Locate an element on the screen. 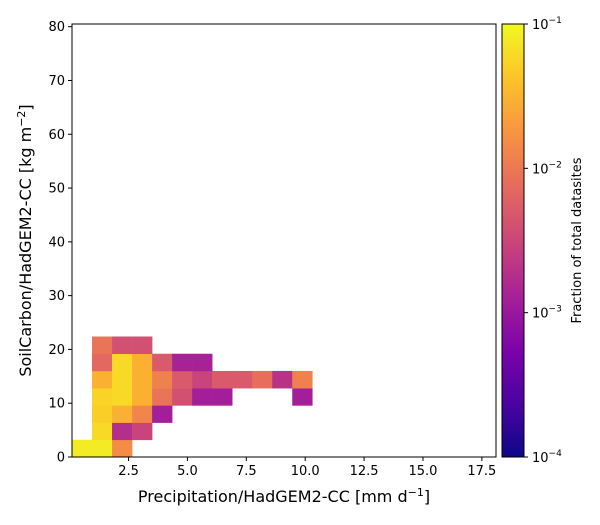 This screenshot has height=525, width=600. colorbar-tick-label: 10⁻³ is located at coordinates (547, 313).